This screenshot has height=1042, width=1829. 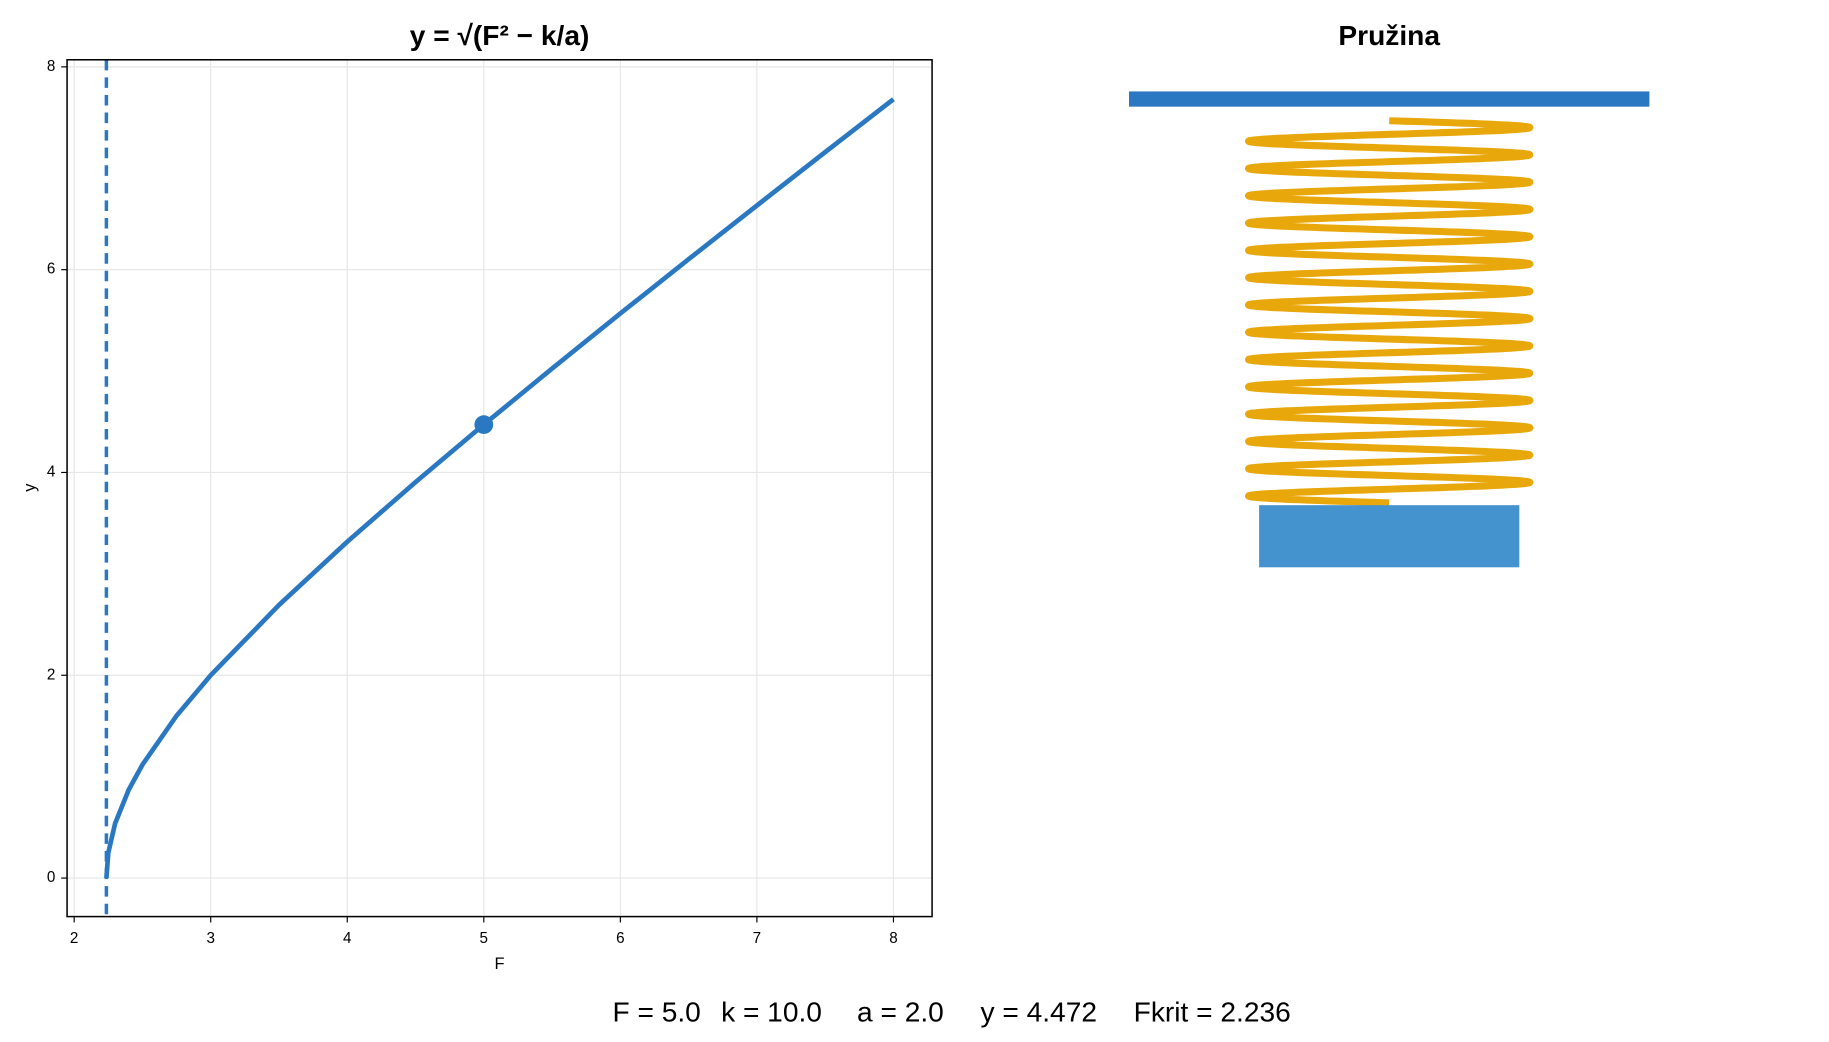 I want to click on y-tick-label: 2, so click(x=51, y=674).